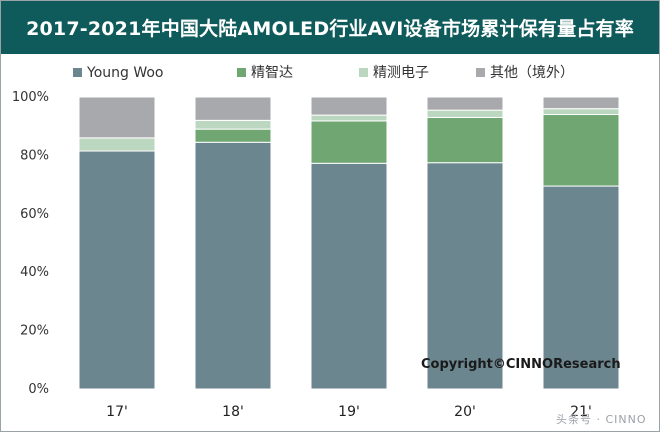  Describe the element at coordinates (117, 412) in the screenshot. I see `x-tick-label: 17'` at that location.